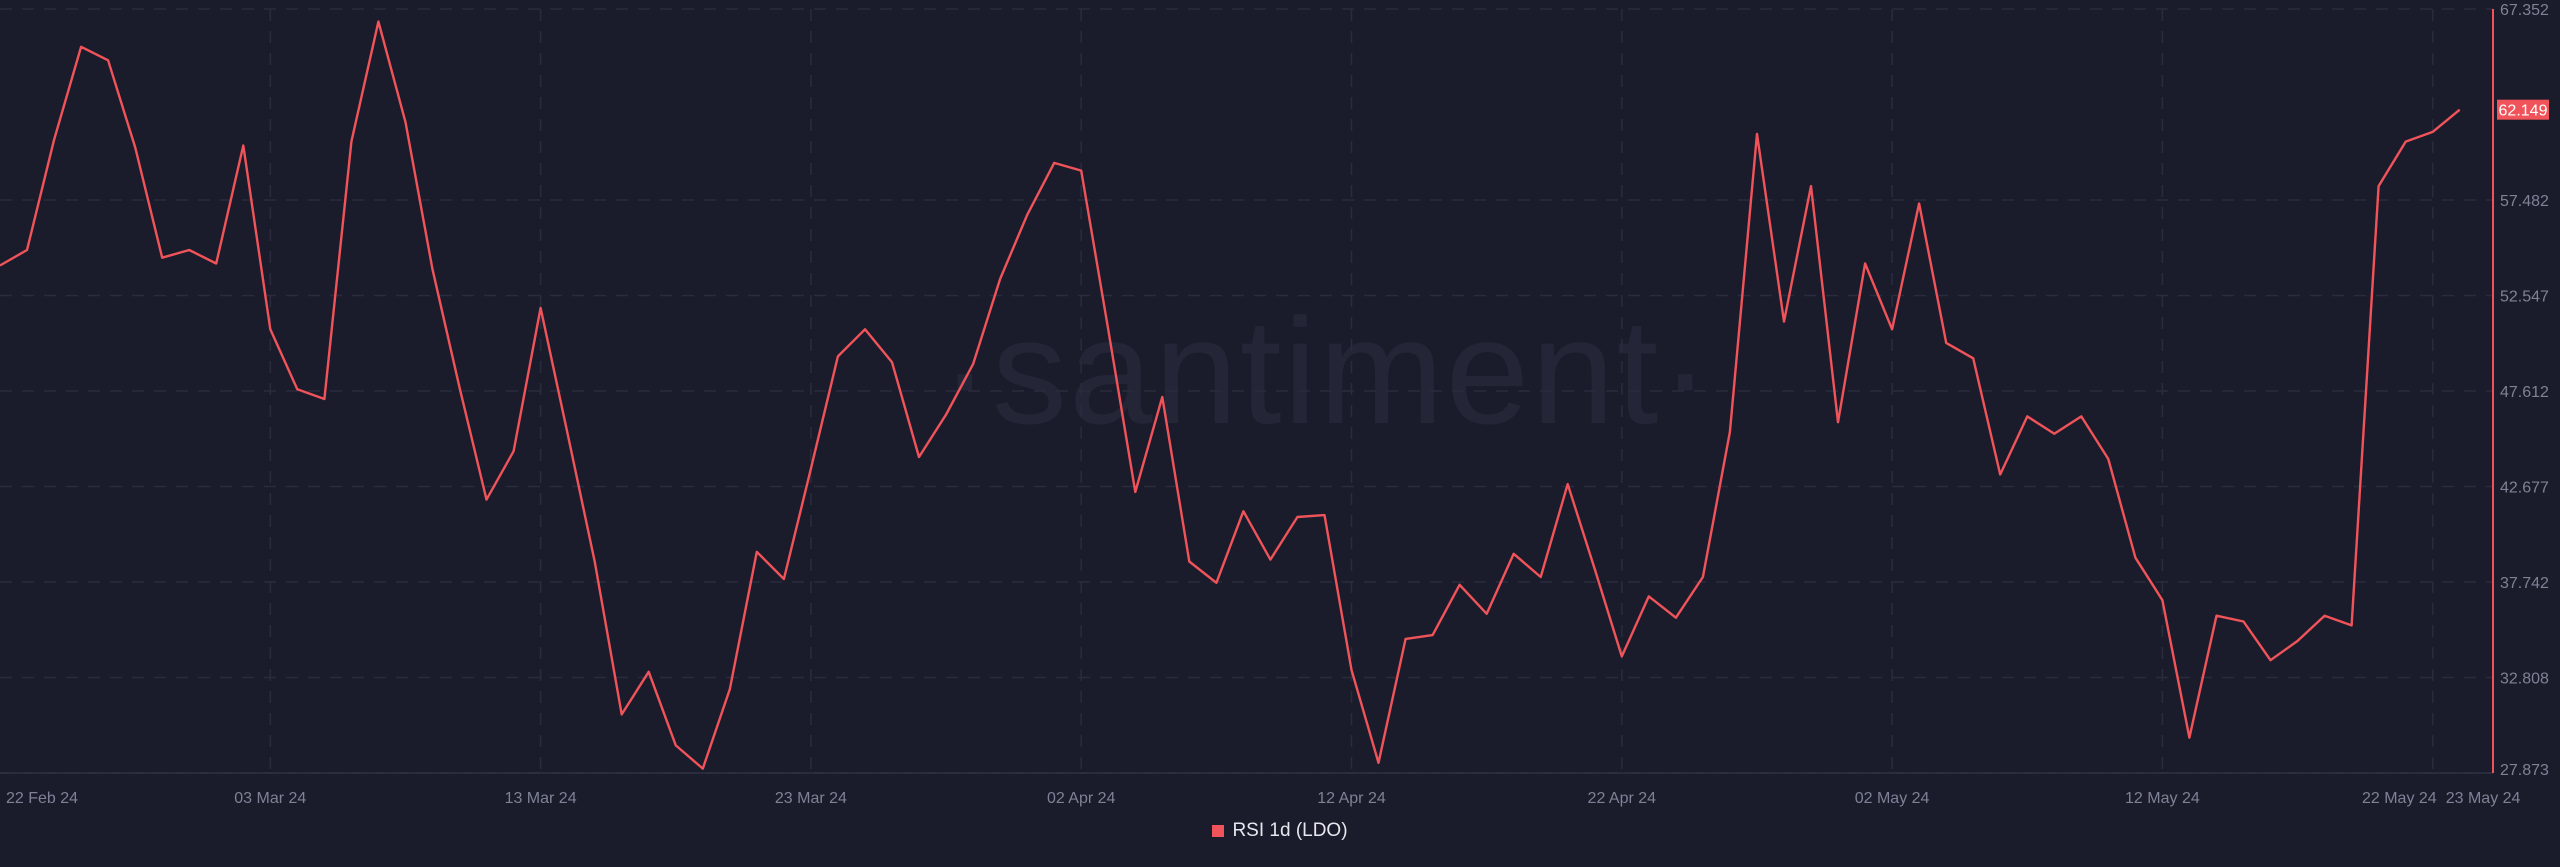 The width and height of the screenshot is (2560, 867). Describe the element at coordinates (2524, 392) in the screenshot. I see `y-tick-label: 47.612` at that location.